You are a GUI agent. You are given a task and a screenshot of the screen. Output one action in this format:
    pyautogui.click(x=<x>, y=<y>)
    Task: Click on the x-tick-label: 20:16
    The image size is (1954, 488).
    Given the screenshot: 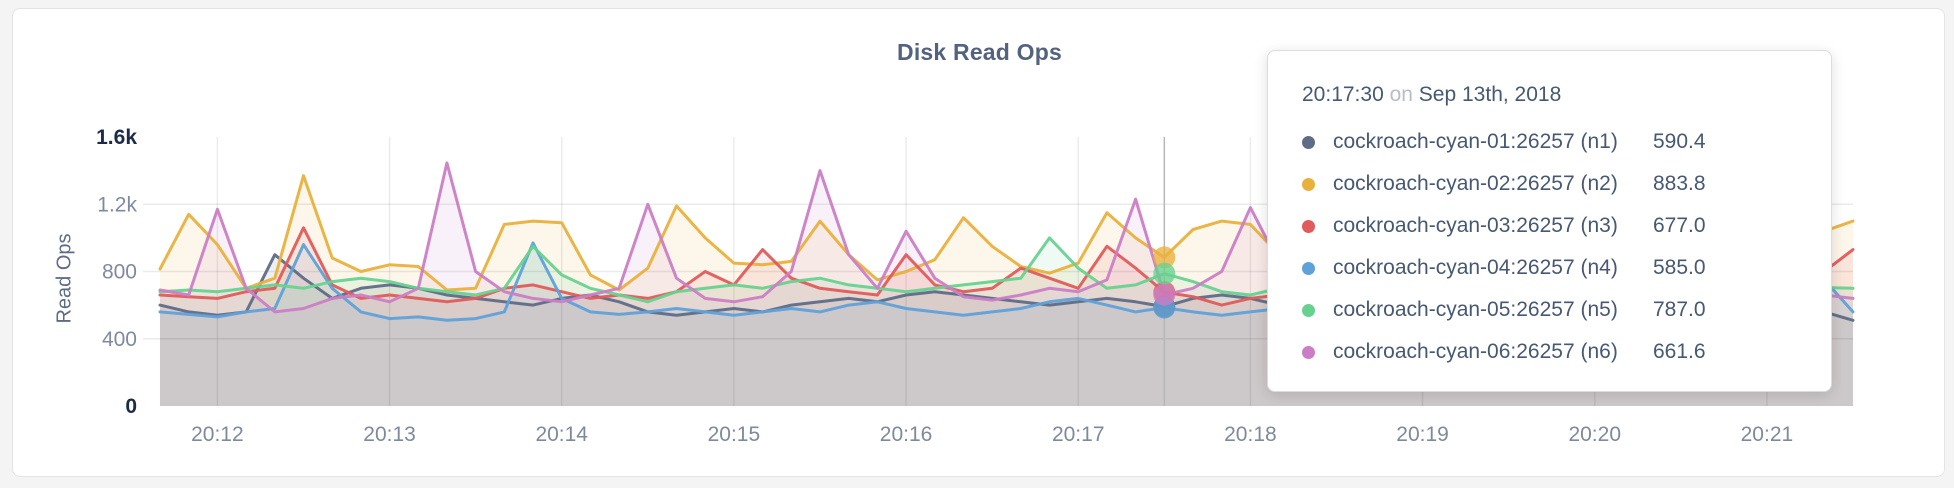 What is the action you would take?
    pyautogui.click(x=906, y=434)
    